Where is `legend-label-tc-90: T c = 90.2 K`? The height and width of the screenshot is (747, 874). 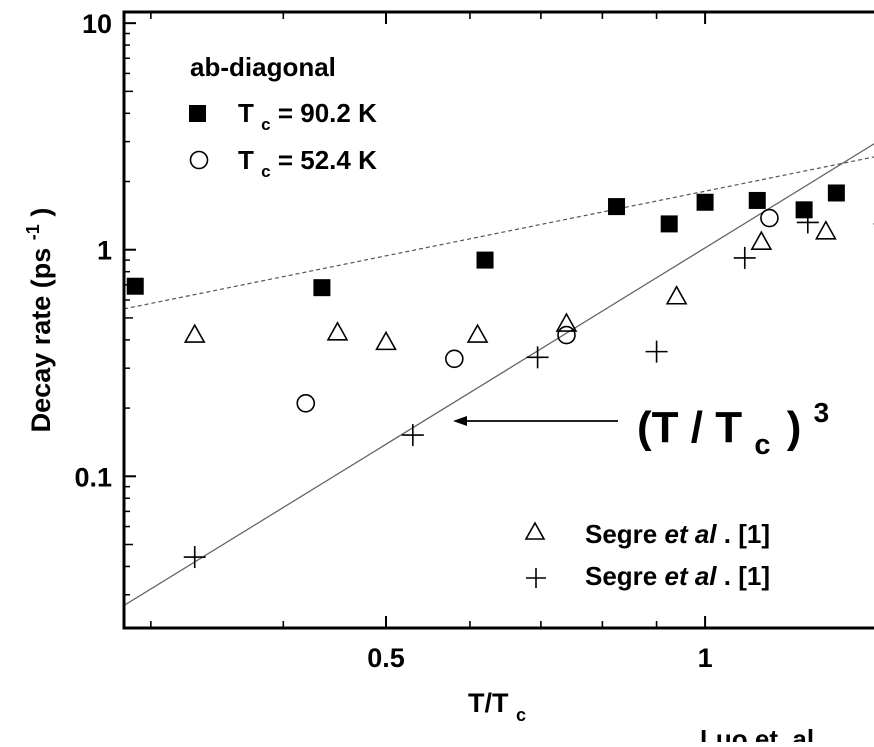
legend-label-tc-90: T c = 90.2 K is located at coordinates (307, 117).